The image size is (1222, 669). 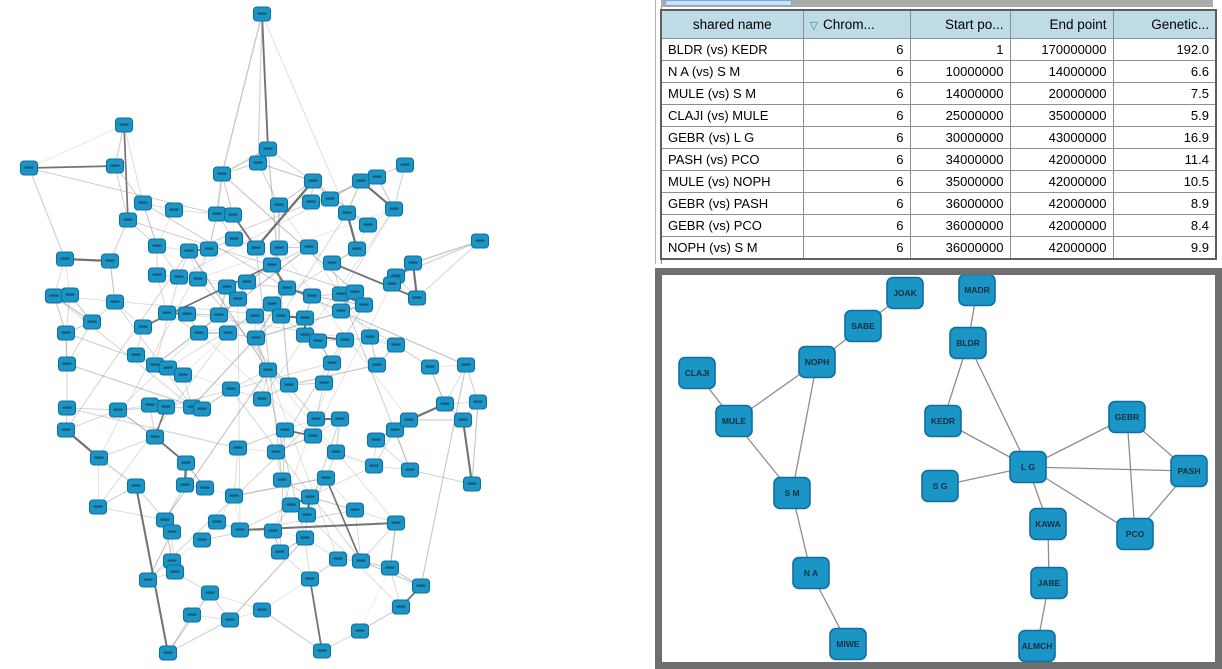 What do you see at coordinates (1049, 583) in the screenshot?
I see `node-JABE: JABE` at bounding box center [1049, 583].